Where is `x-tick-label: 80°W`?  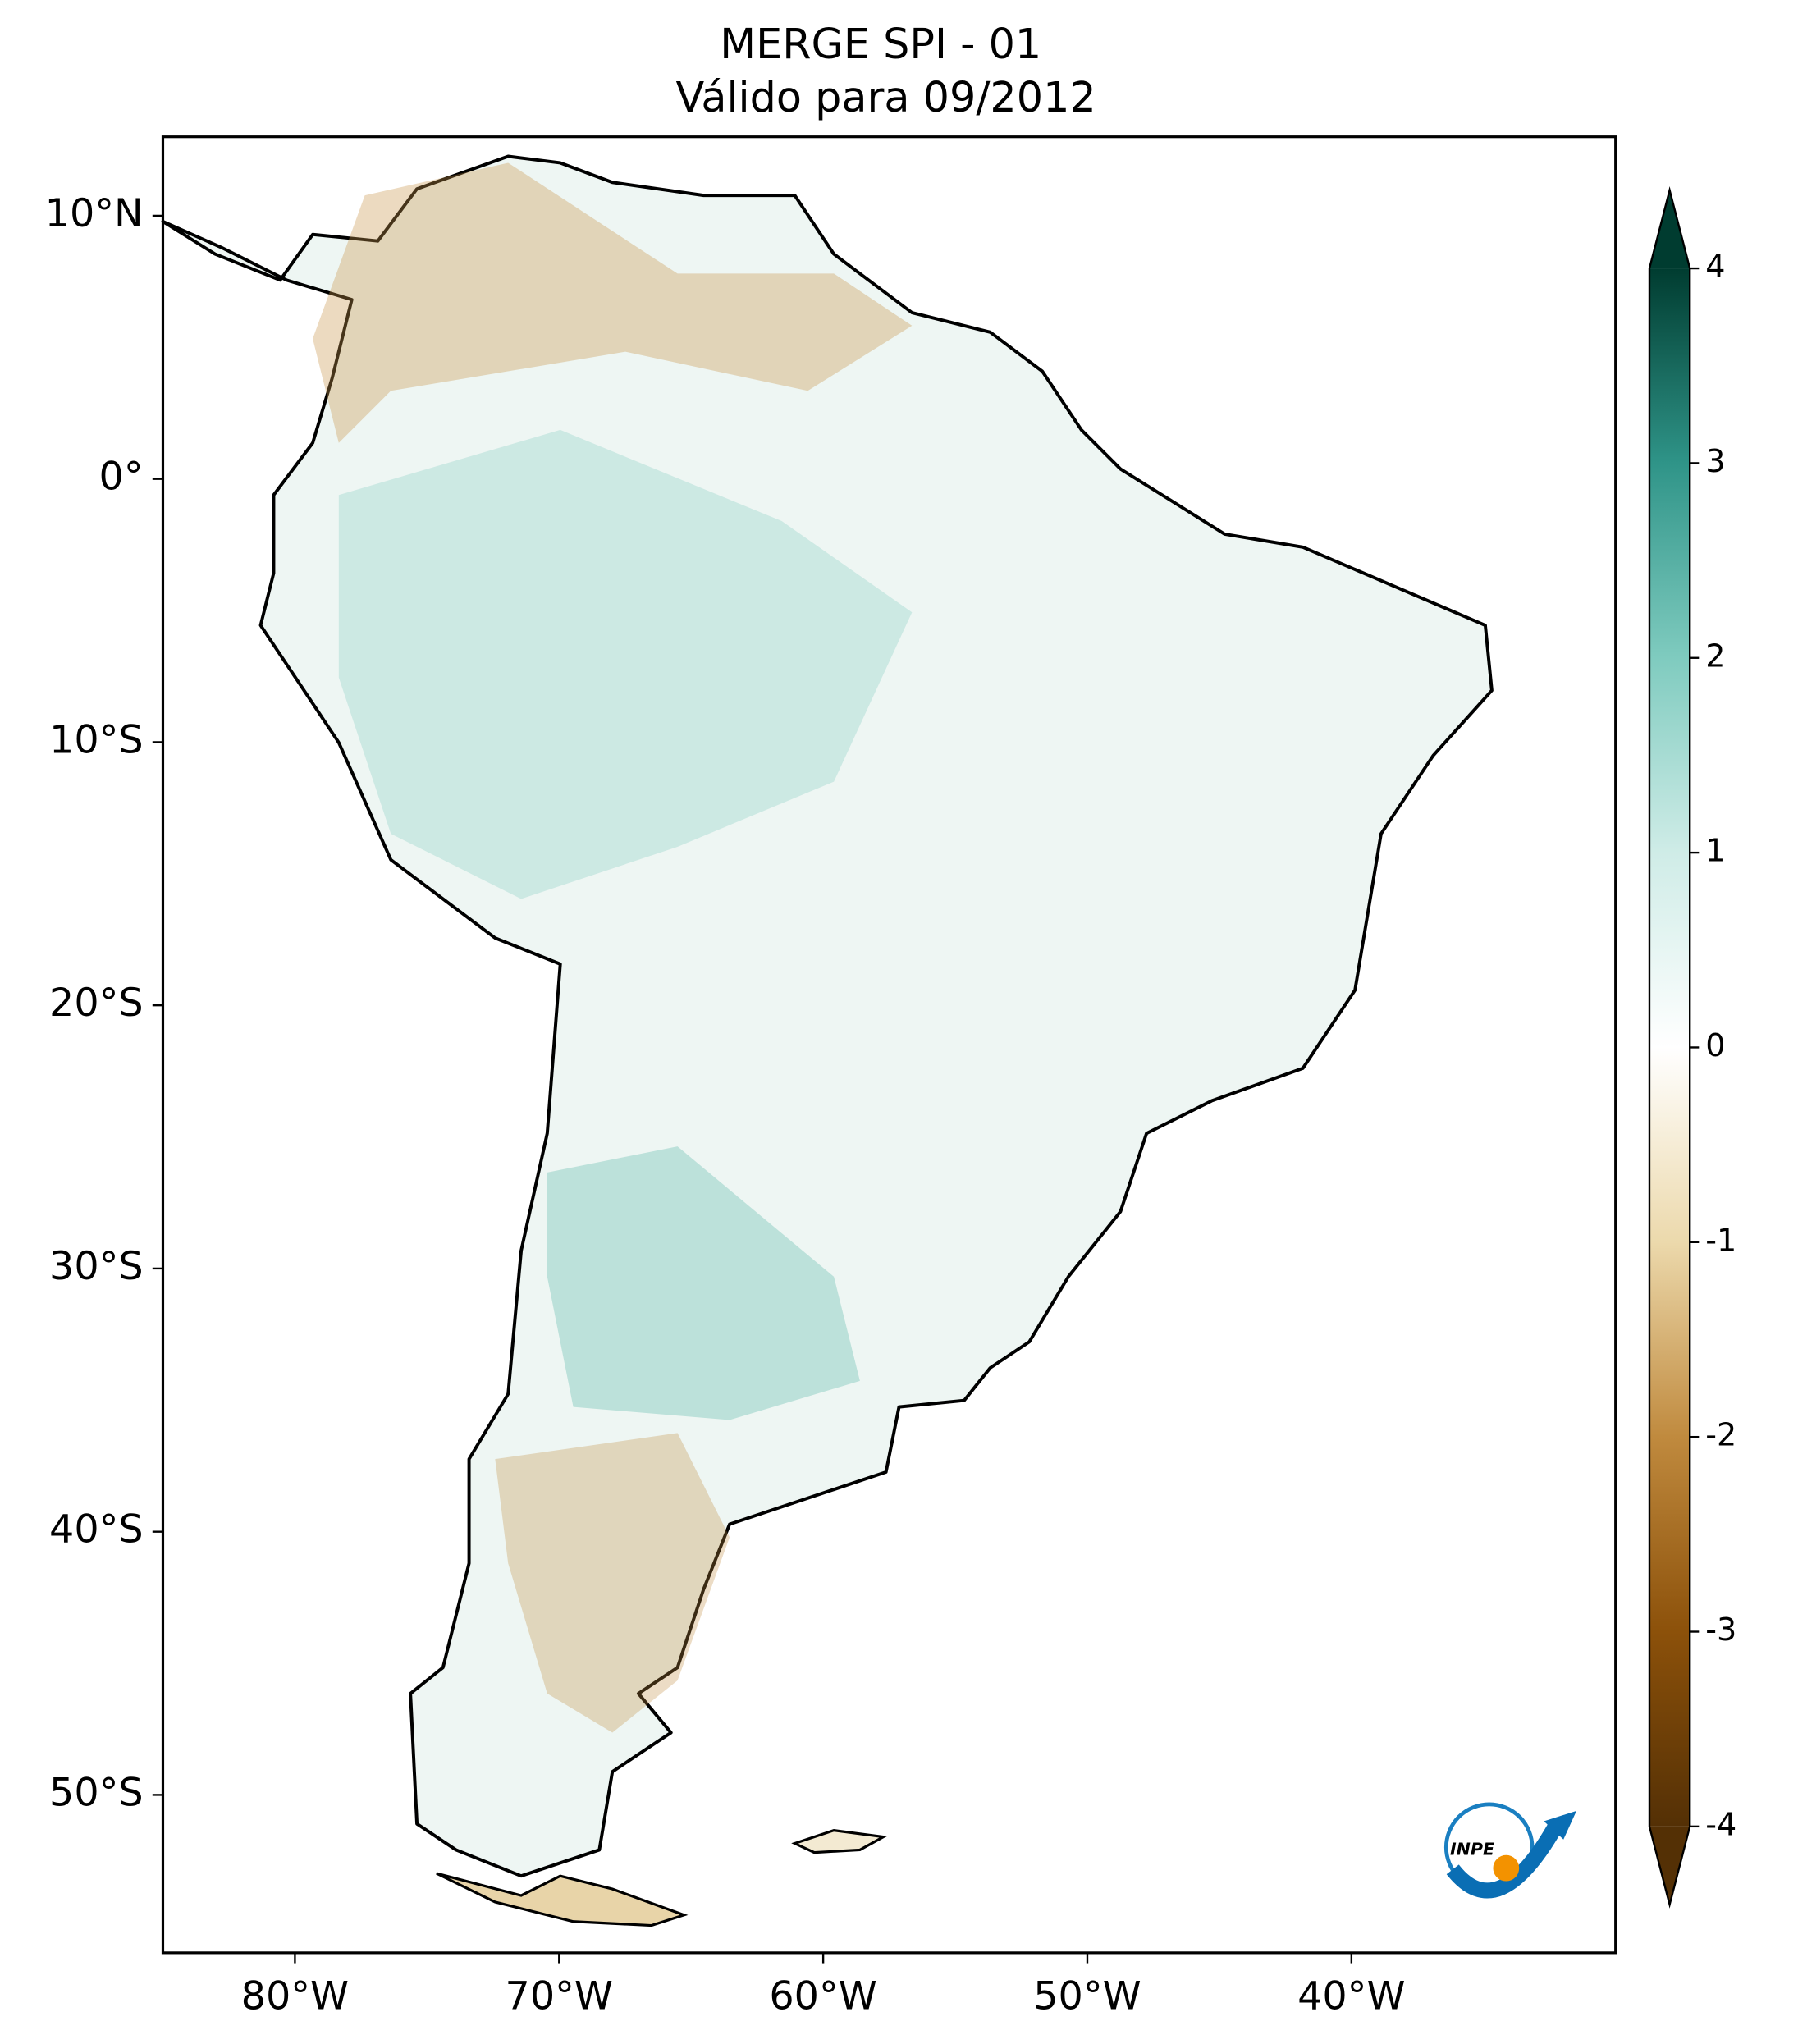 x-tick-label: 80°W is located at coordinates (295, 1996).